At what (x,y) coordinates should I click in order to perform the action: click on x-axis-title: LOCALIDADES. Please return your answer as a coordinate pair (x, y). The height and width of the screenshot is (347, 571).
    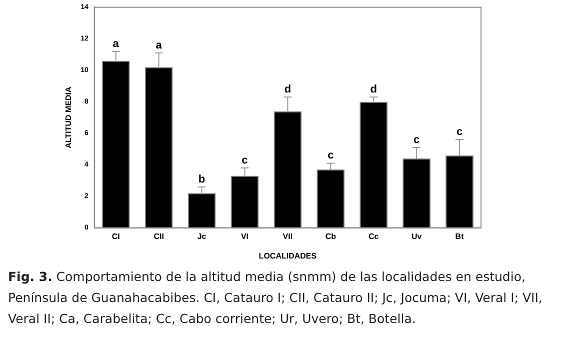
    Looking at the image, I should click on (288, 255).